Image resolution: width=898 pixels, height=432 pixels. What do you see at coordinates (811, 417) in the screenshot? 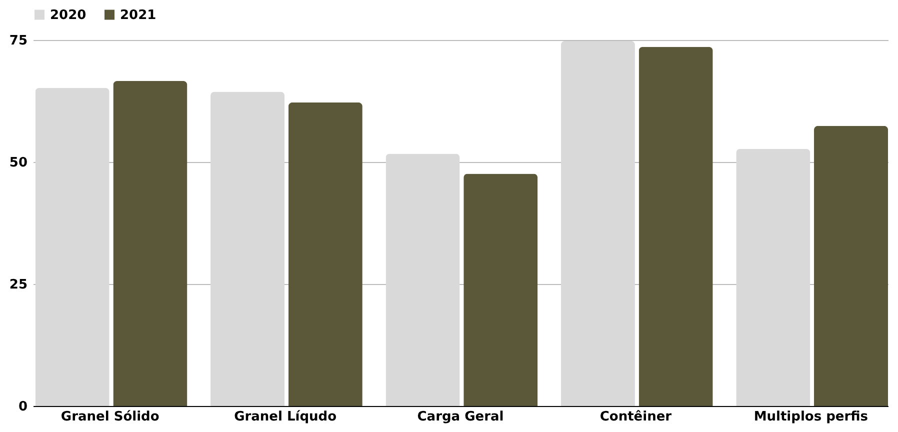
I see `x-tick-label: Multiplos perfis` at bounding box center [811, 417].